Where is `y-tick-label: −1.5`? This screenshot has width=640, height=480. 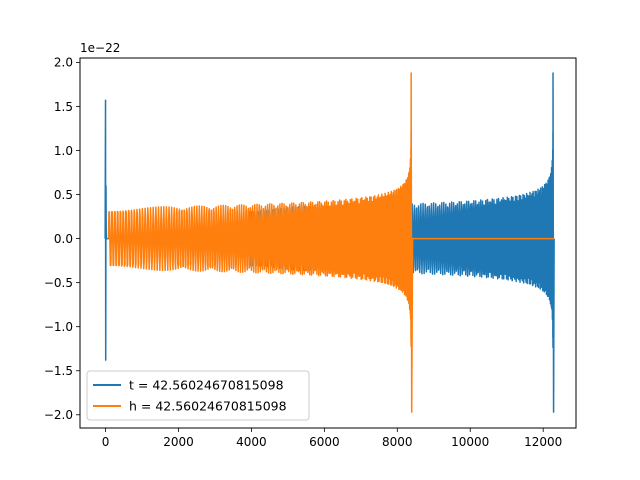 y-tick-label: −1.5 is located at coordinates (58, 371).